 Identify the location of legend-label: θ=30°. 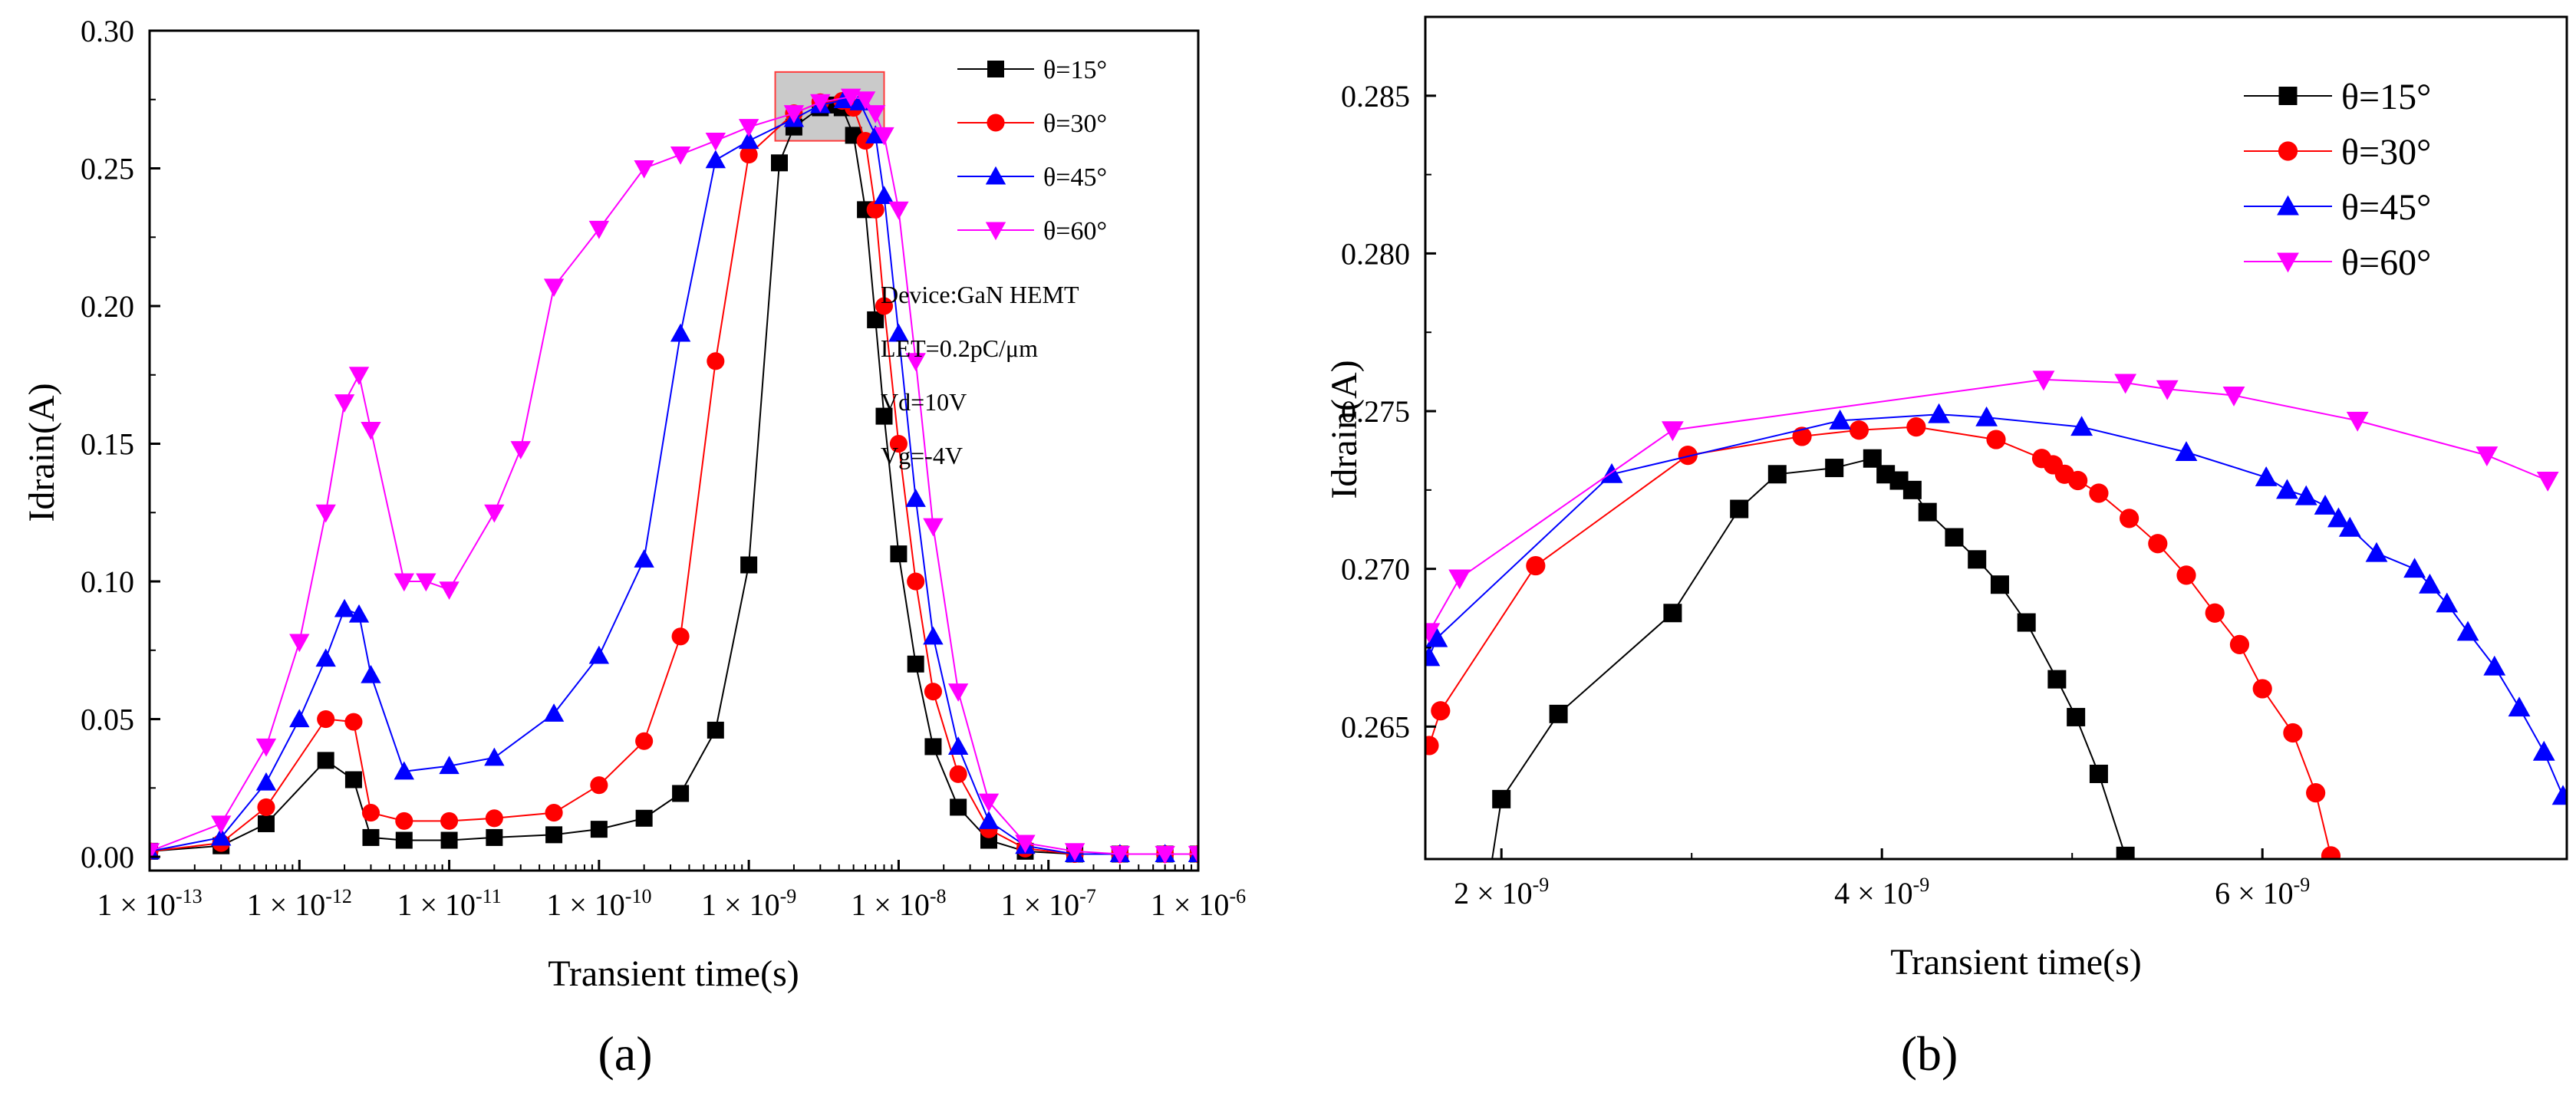
(2386, 152).